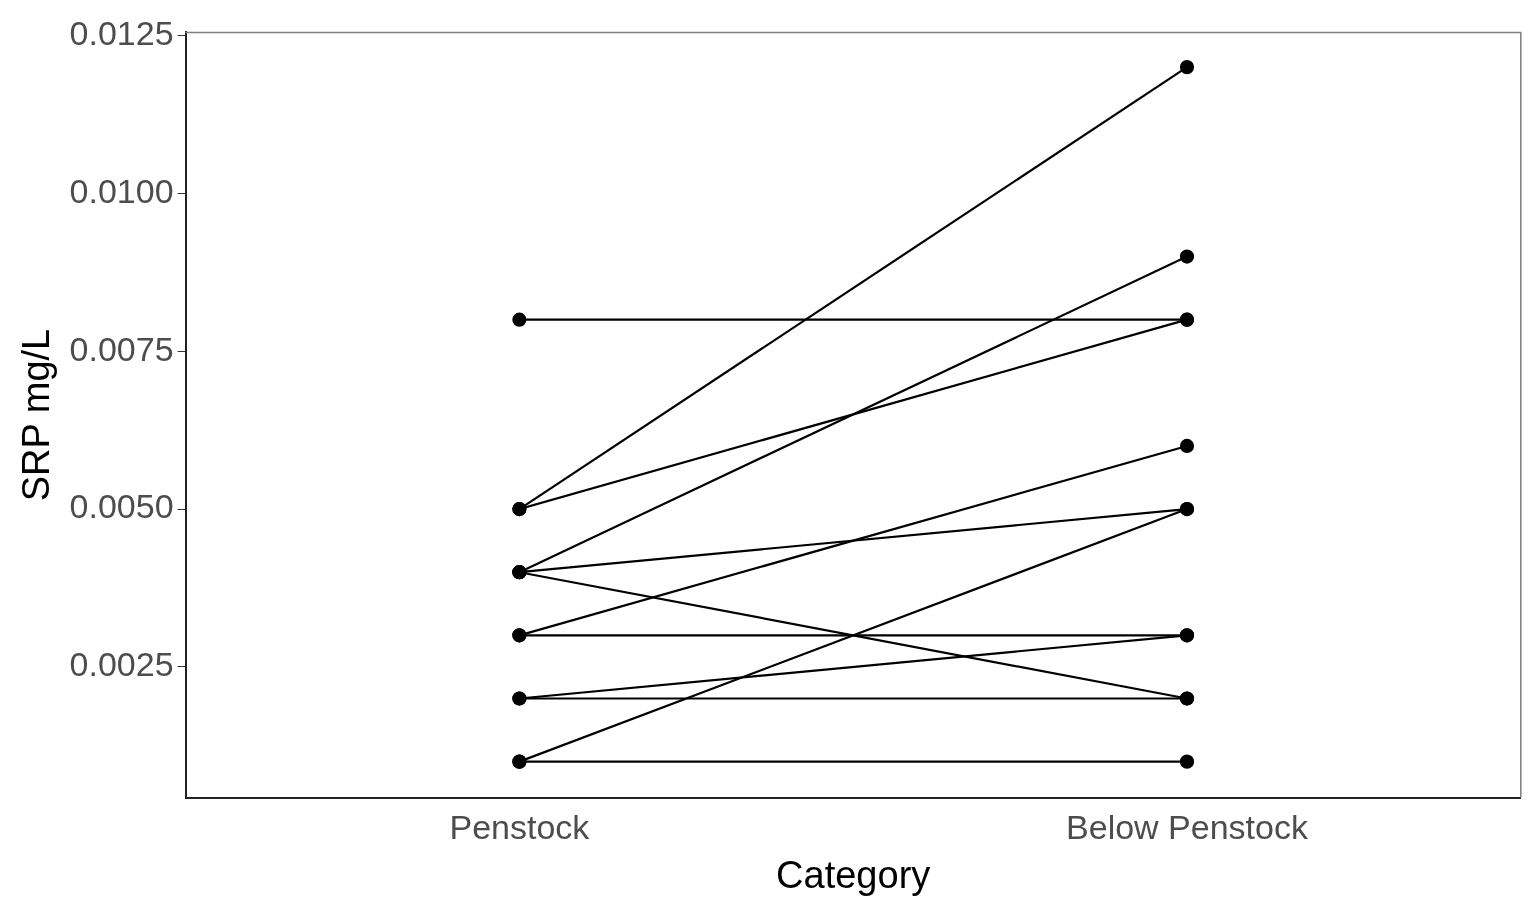 Image resolution: width=1537 pixels, height=917 pixels. I want to click on y-tick-label: 0.0050, so click(121, 506).